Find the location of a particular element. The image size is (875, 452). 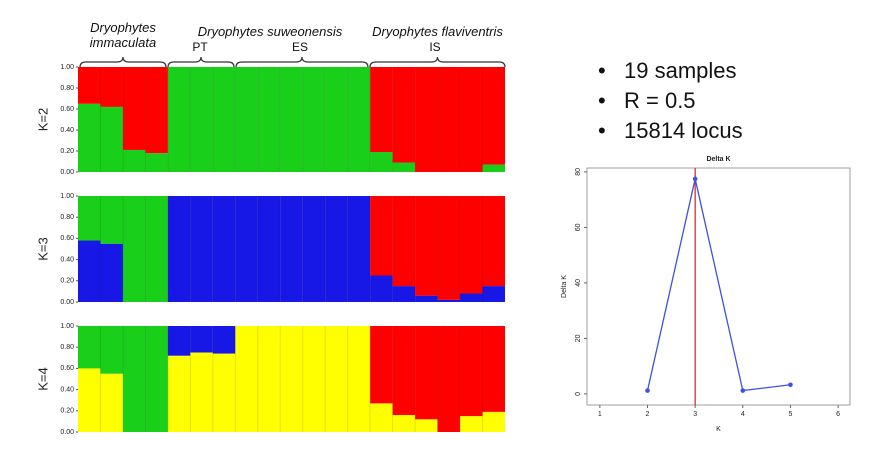

y-tick-label: 0 is located at coordinates (578, 394).